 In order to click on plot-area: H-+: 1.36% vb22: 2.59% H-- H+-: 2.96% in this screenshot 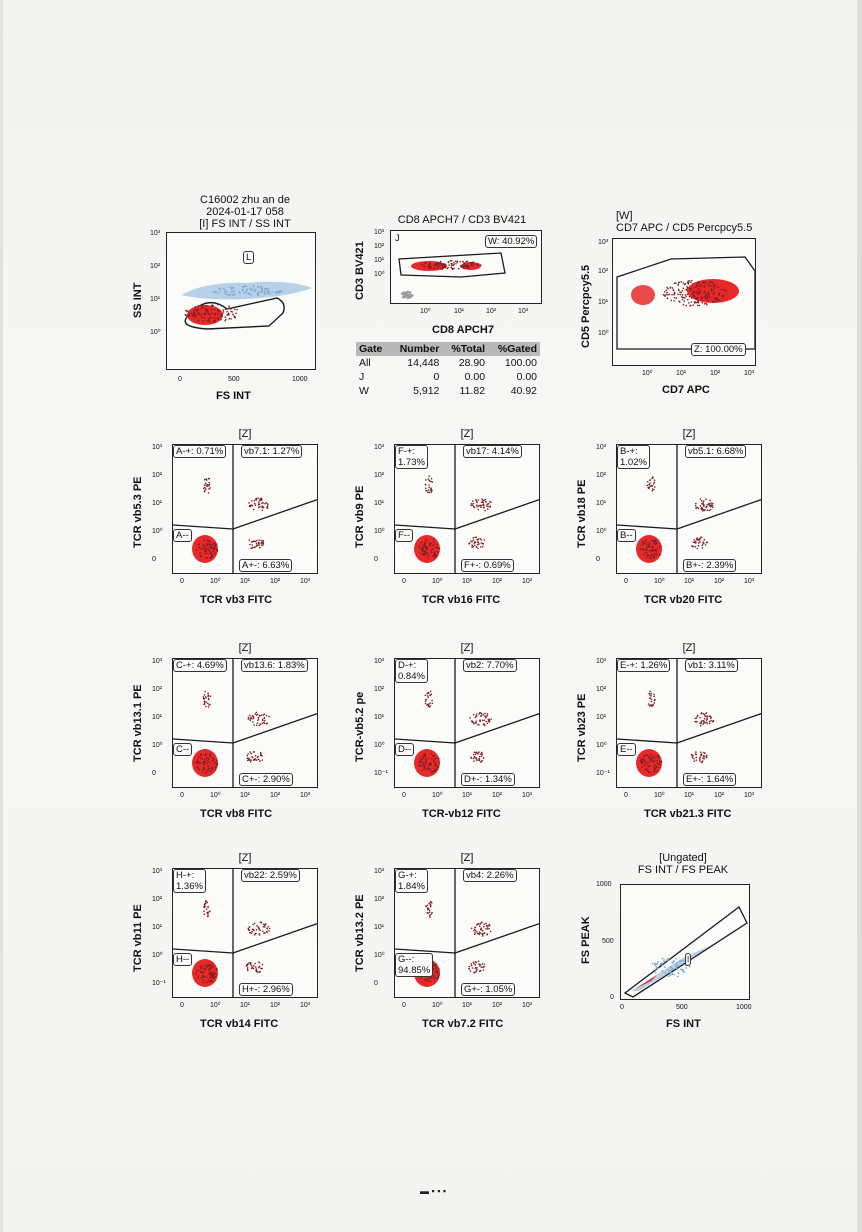, I will do `click(245, 933)`.